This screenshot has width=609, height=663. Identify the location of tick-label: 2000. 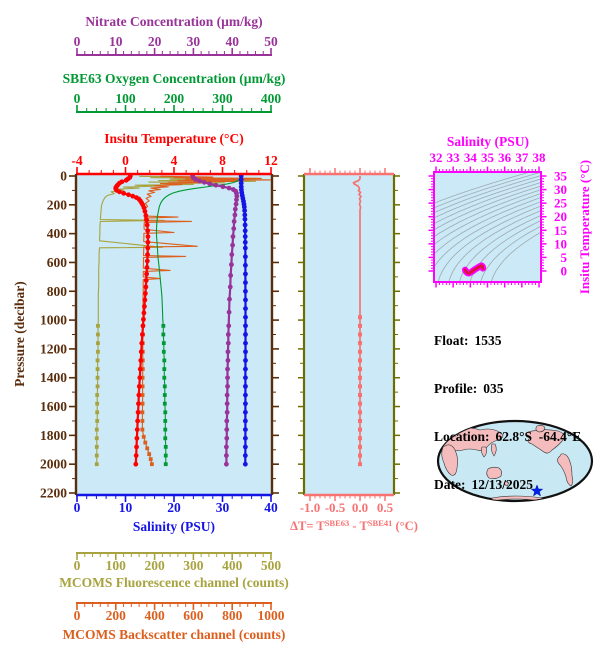
(53, 464).